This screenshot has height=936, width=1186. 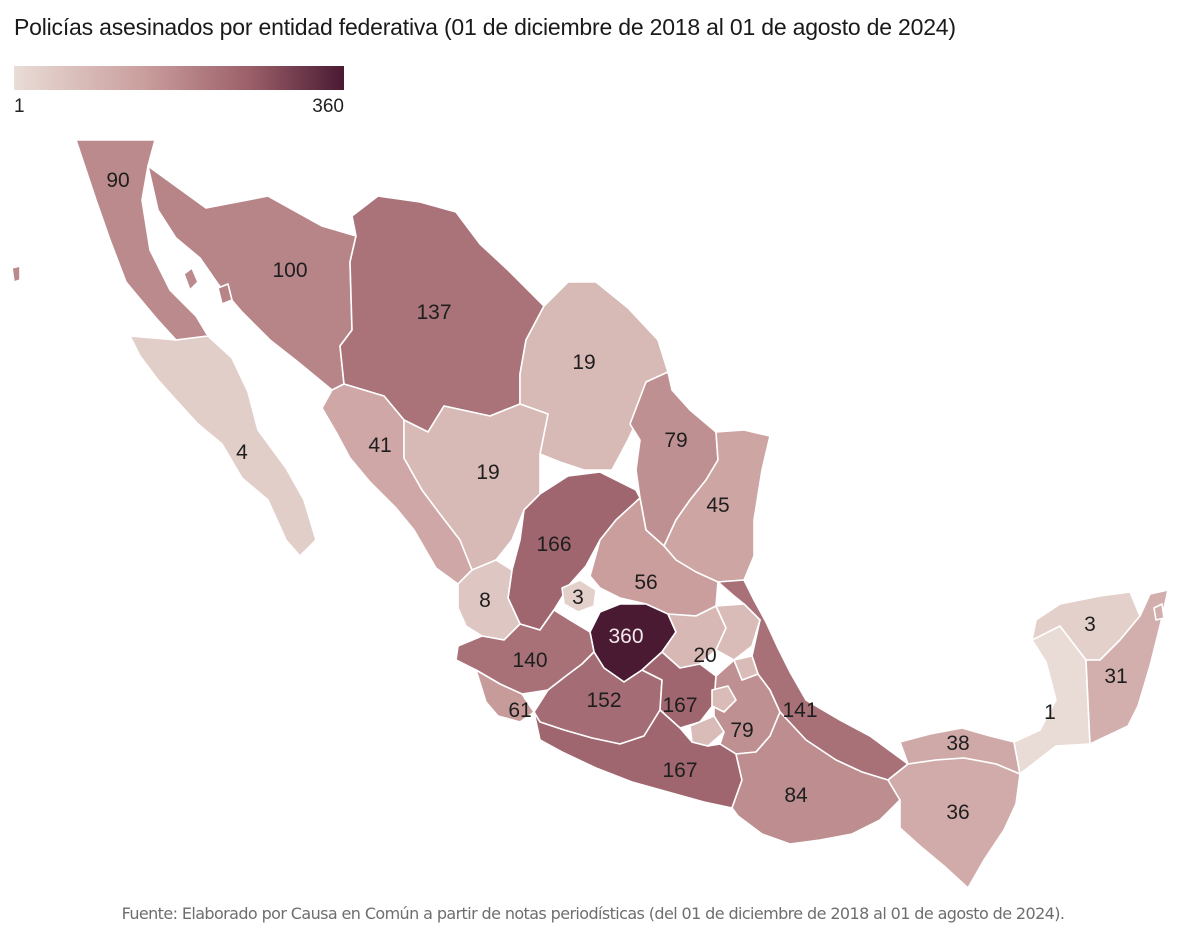 I want to click on state-value-label: 152, so click(x=603, y=700).